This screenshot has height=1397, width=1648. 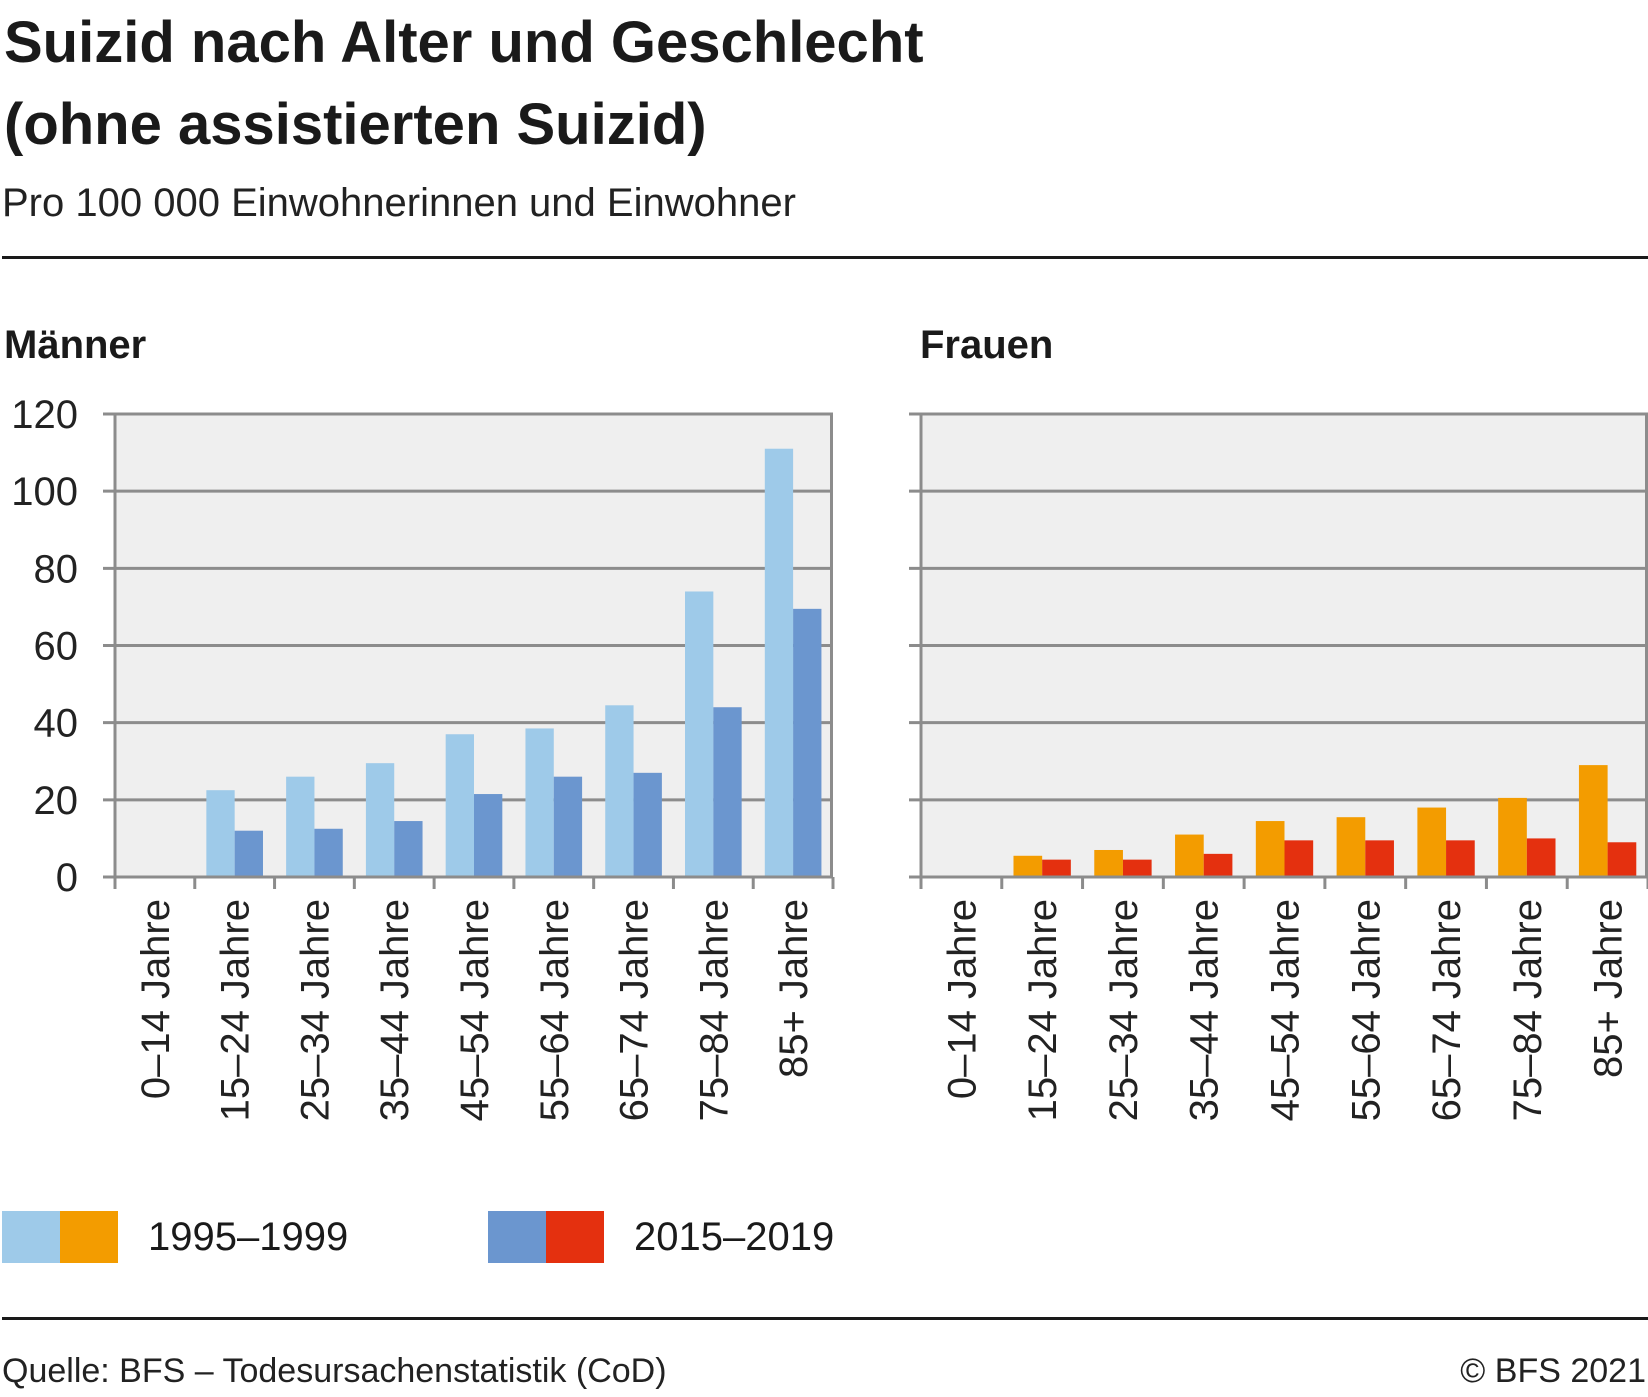 I want to click on copyright-note: © BFS 2021, so click(x=1553, y=1371).